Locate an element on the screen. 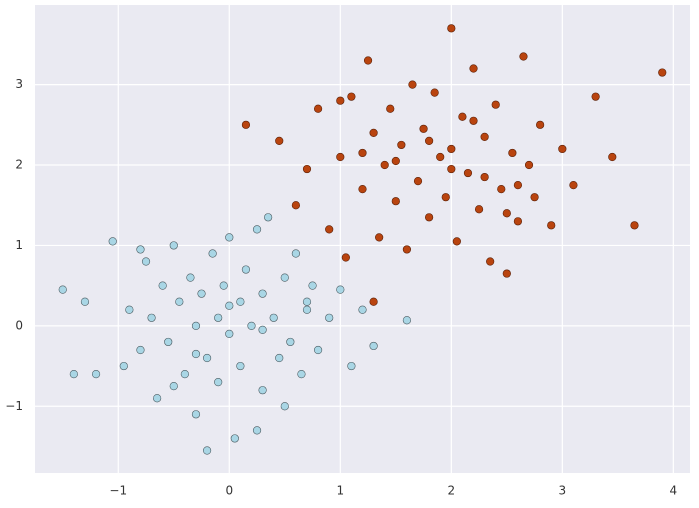 This screenshot has height=508, width=699. x-tick-label: 1 is located at coordinates (340, 491).